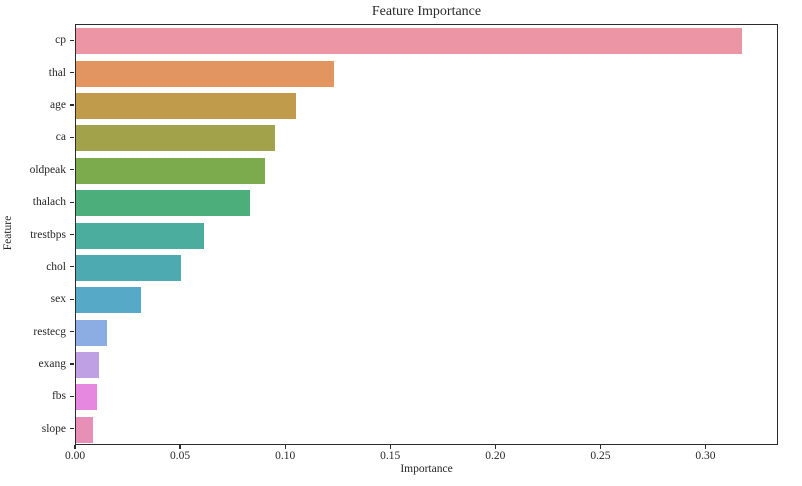  I want to click on bar-oldpeak, so click(170, 170).